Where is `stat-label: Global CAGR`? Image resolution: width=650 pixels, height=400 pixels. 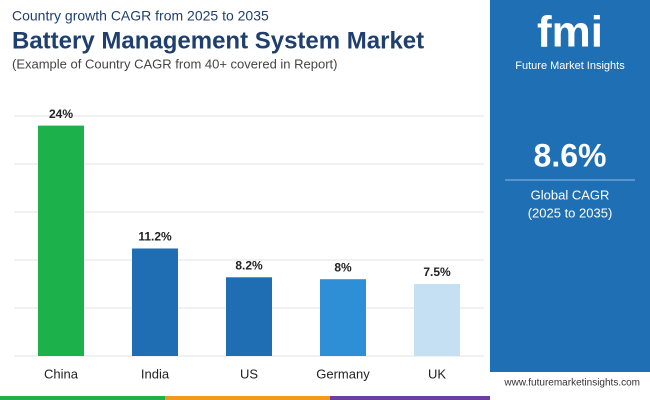 stat-label: Global CAGR is located at coordinates (570, 194).